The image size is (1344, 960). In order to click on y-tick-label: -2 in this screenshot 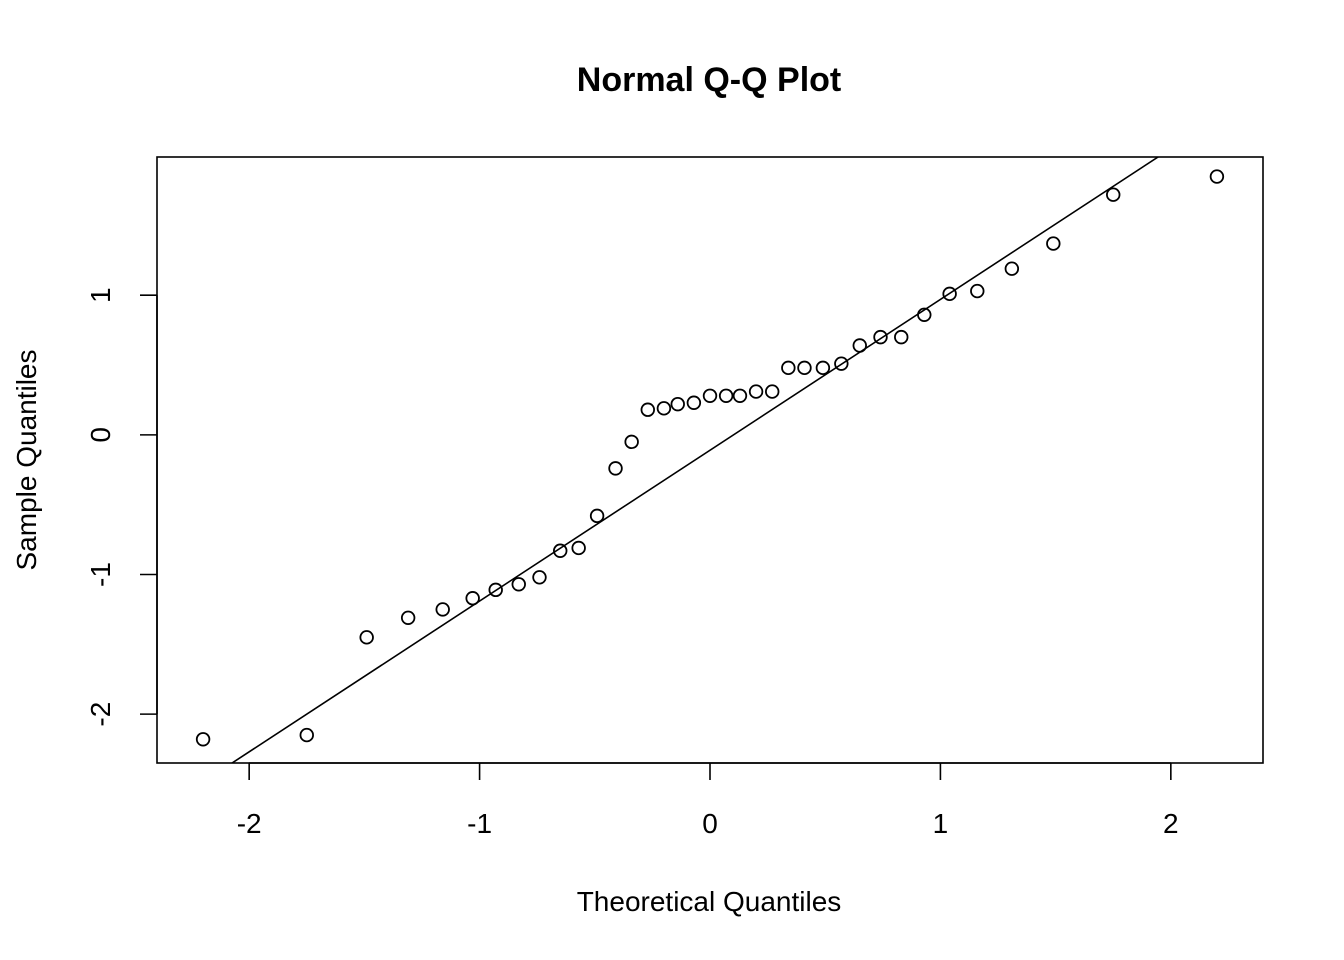, I will do `click(100, 714)`.